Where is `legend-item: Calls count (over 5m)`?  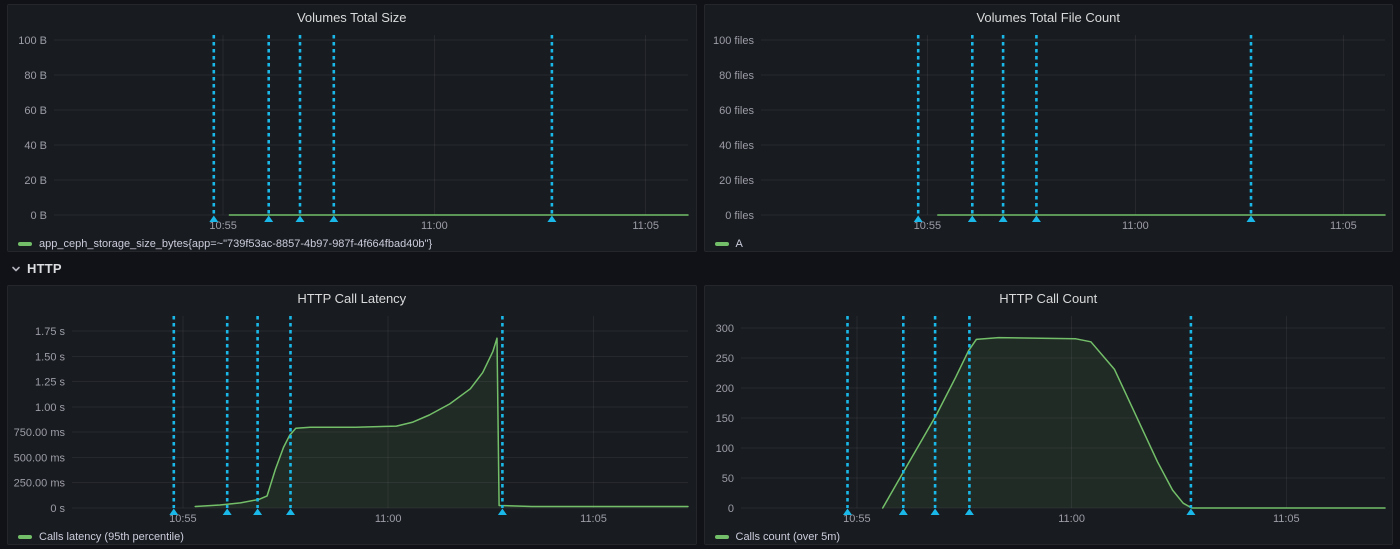
legend-item: Calls count (over 5m) is located at coordinates (1049, 536).